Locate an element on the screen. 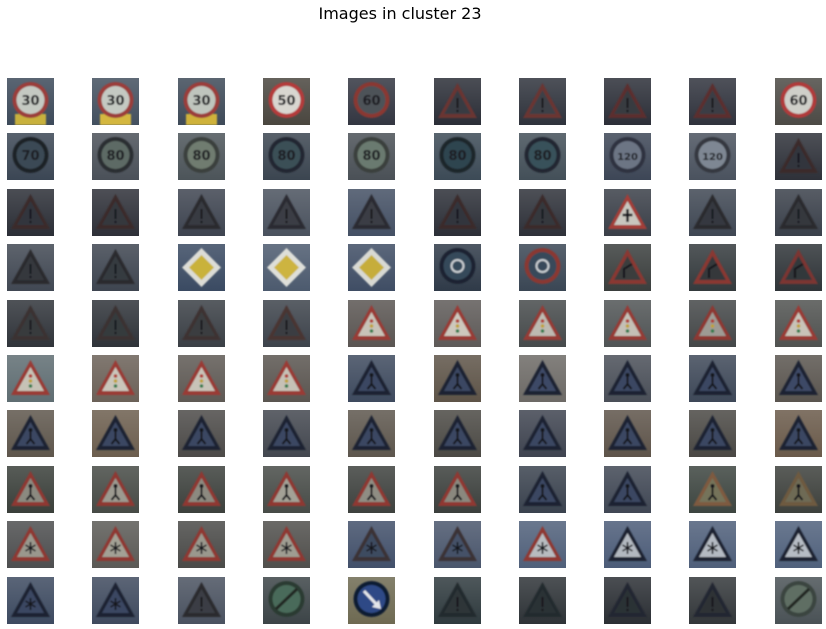 This screenshot has height=629, width=826. cluster-image-11: 70 is located at coordinates (30, 156).